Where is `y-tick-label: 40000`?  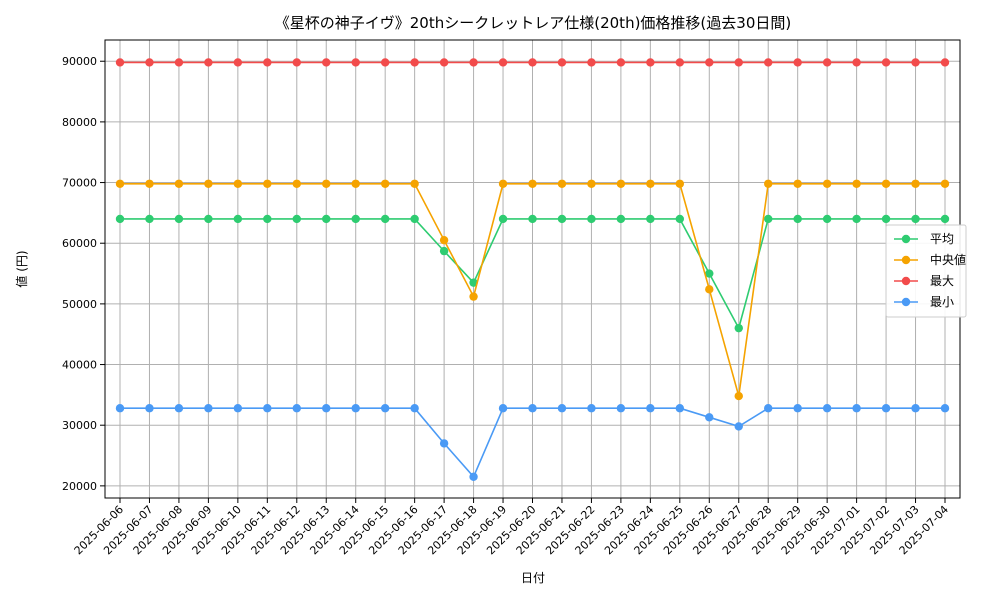 y-tick-label: 40000 is located at coordinates (79, 365).